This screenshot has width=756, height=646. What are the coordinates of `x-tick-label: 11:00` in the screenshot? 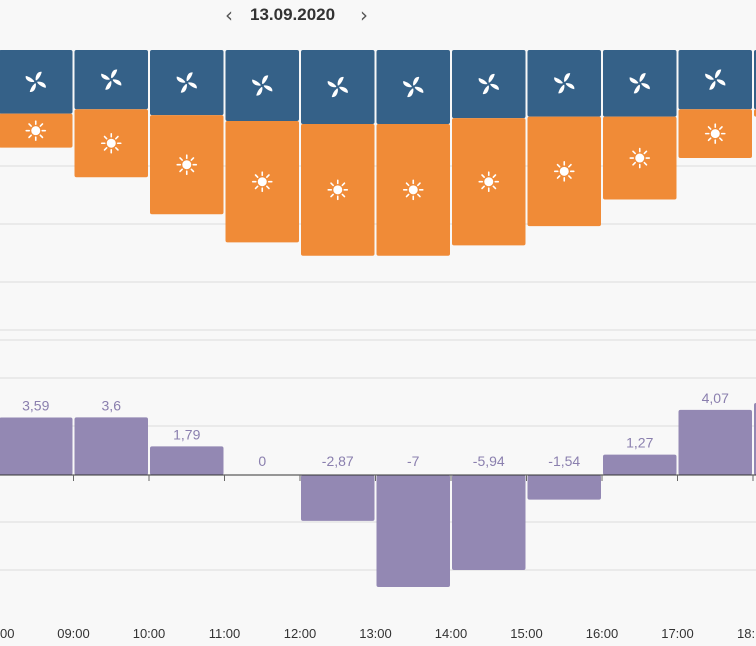 It's located at (225, 633).